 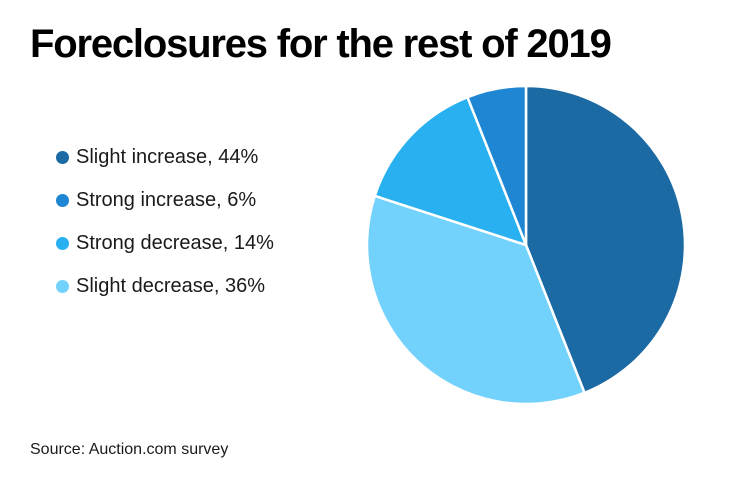 I want to click on legend-item-strong-decrease: Strong decrease, 14%, so click(x=165, y=243).